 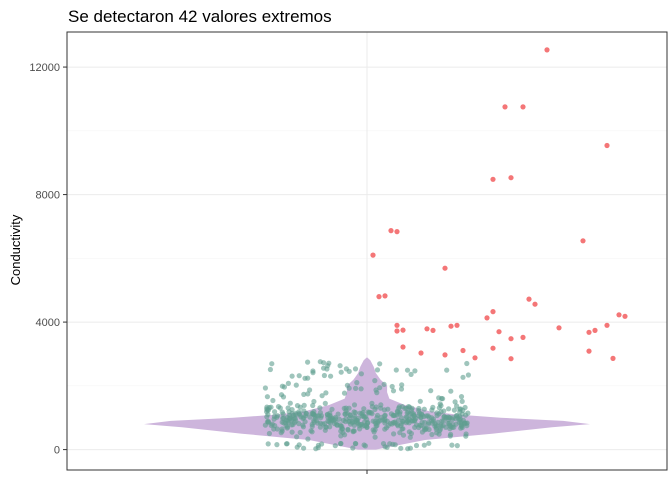 I want to click on y-axis-label: Conductivity, so click(x=15, y=249).